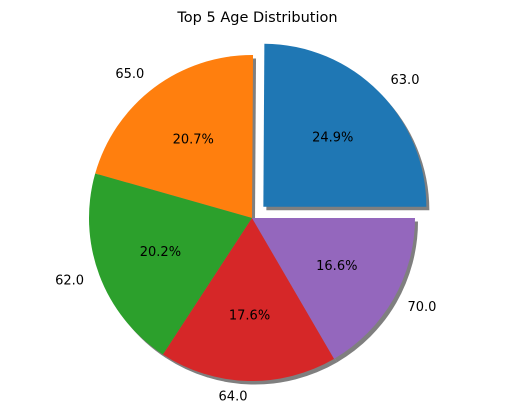  I want to click on slice-label-63-0: 63.0, so click(405, 80).